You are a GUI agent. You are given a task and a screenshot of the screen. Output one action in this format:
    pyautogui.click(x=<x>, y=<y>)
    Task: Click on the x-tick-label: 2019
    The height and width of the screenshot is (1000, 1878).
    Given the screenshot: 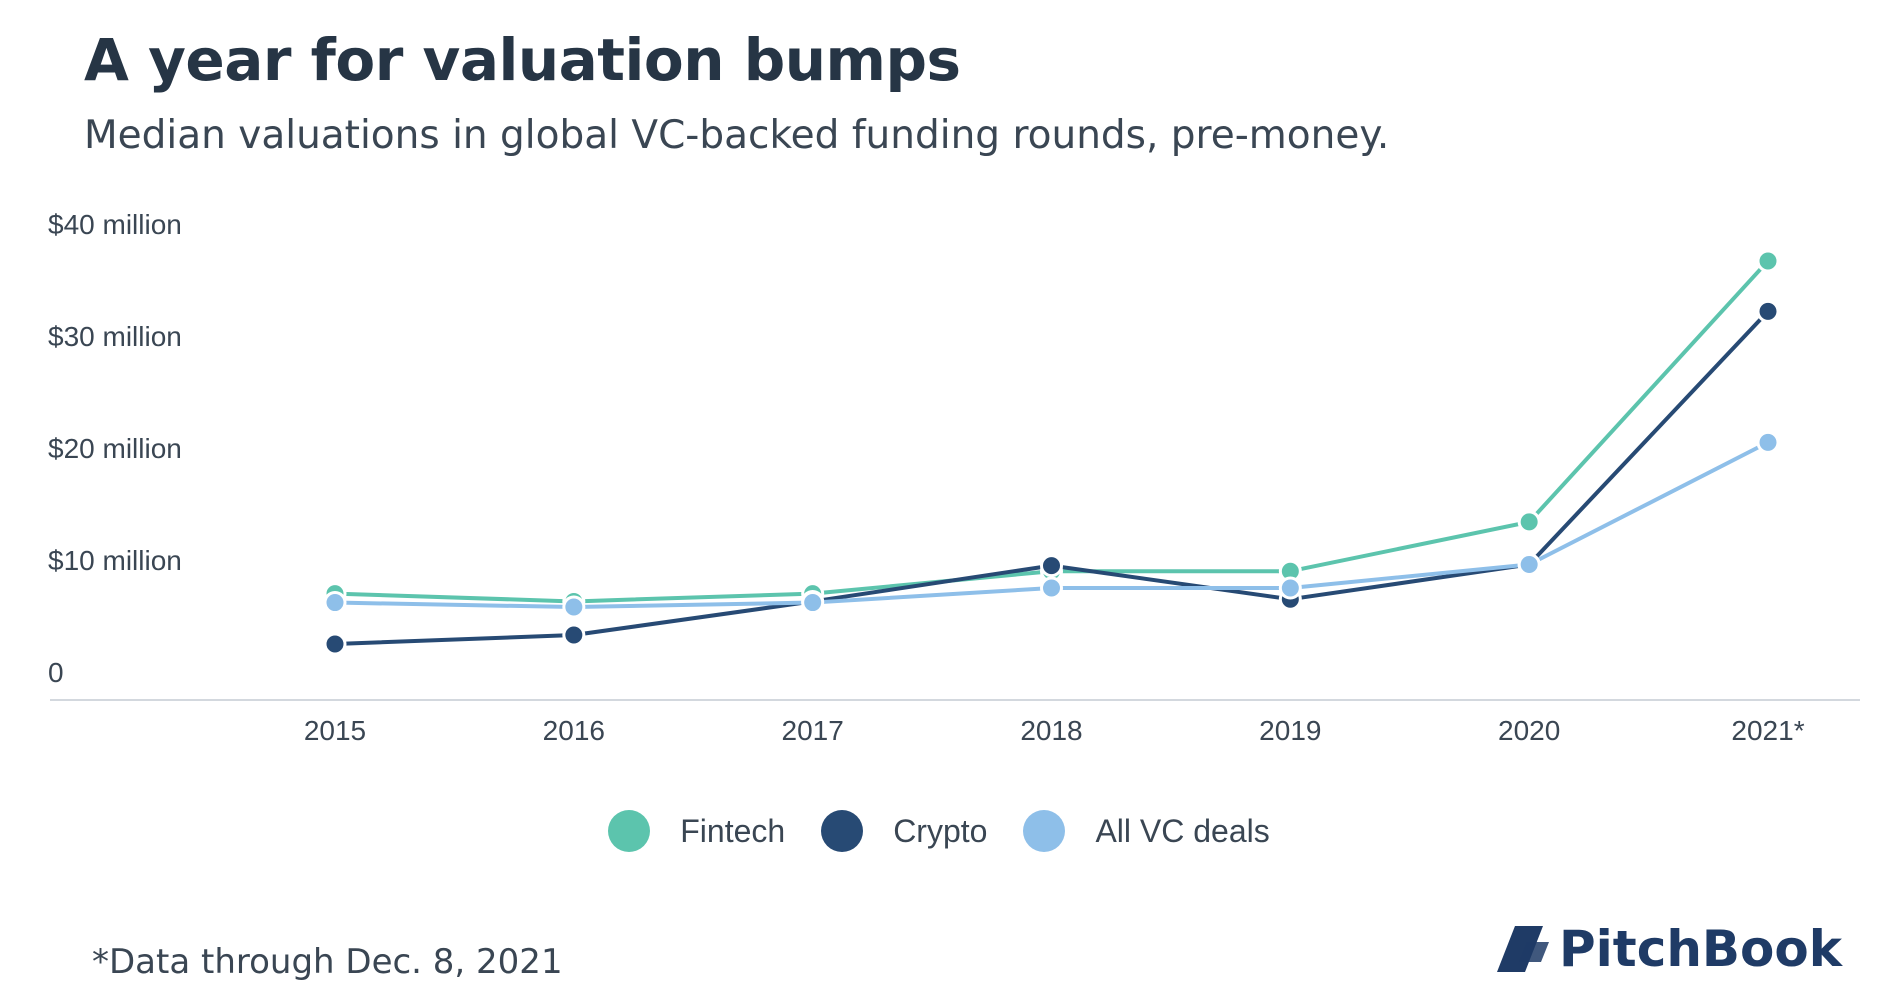 What is the action you would take?
    pyautogui.click(x=1290, y=730)
    